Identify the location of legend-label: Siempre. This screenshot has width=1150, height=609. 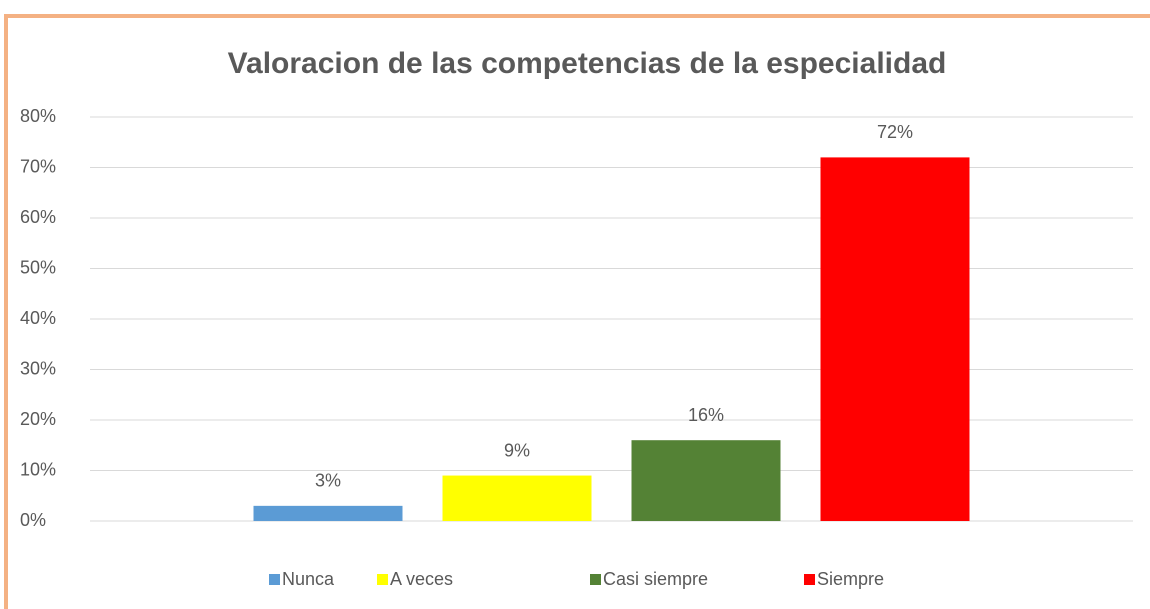
(850, 579).